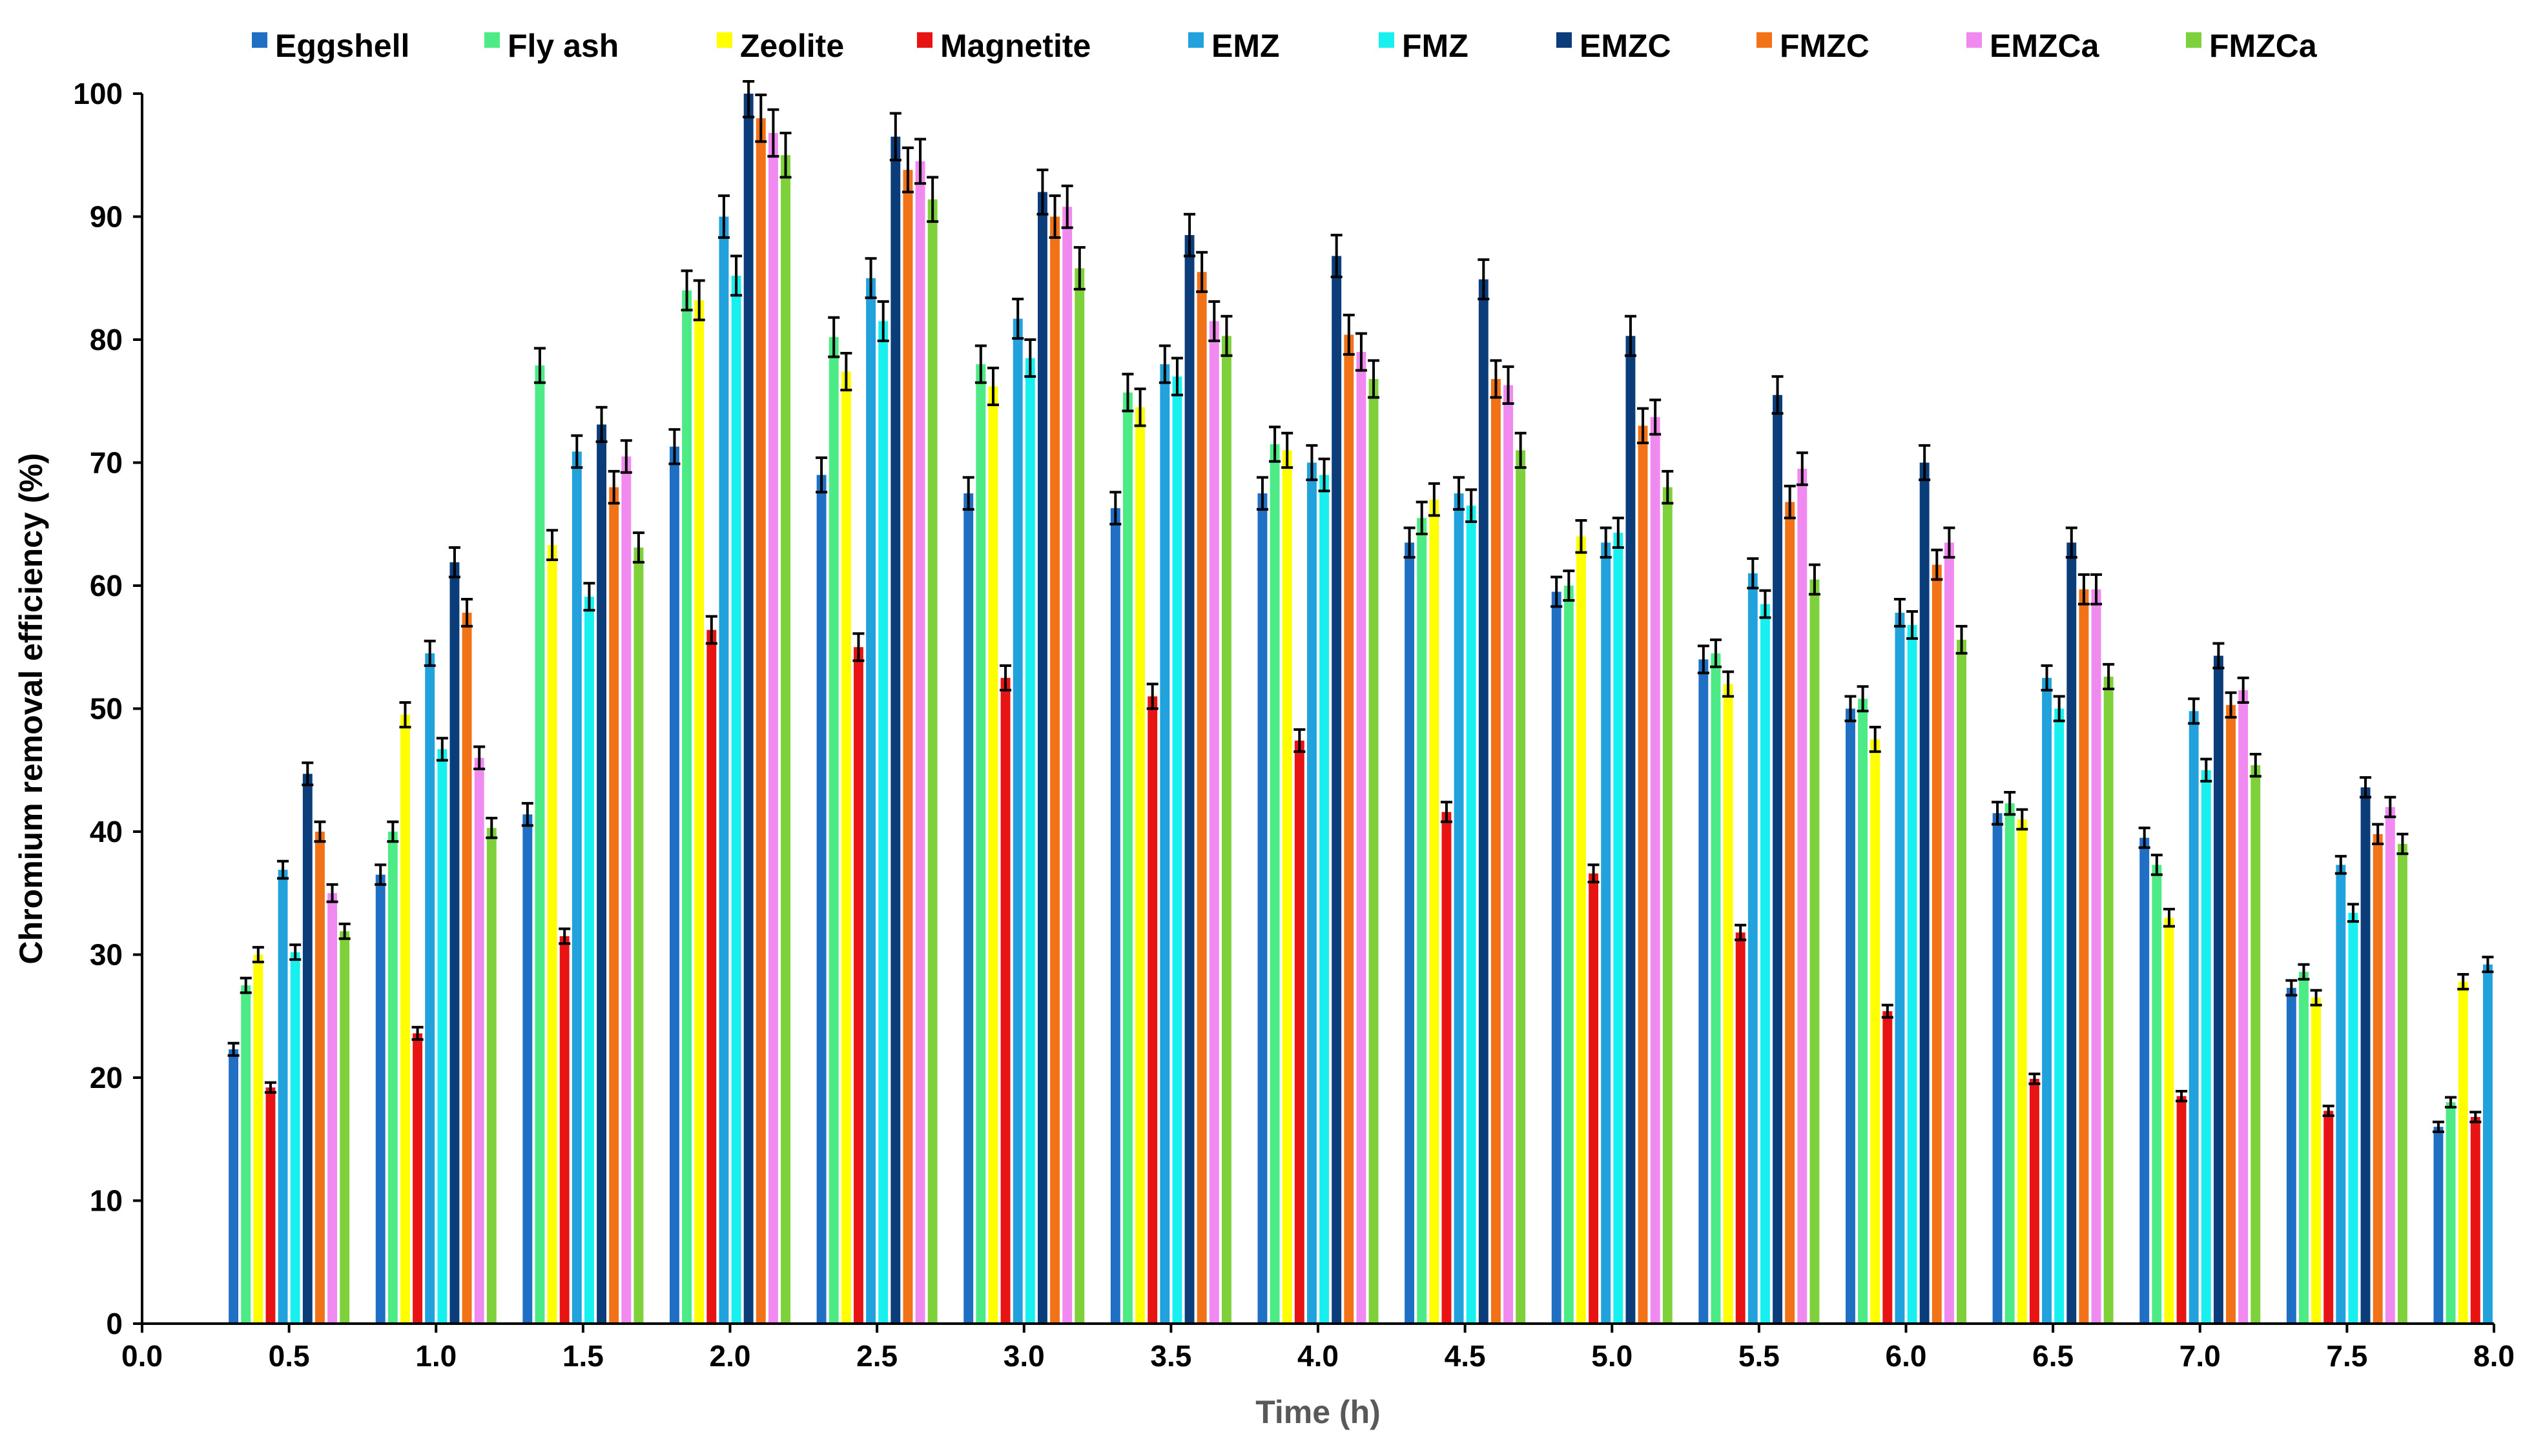 The image size is (2534, 1456). What do you see at coordinates (1759, 1356) in the screenshot?
I see `x-tick-label: 5.5` at bounding box center [1759, 1356].